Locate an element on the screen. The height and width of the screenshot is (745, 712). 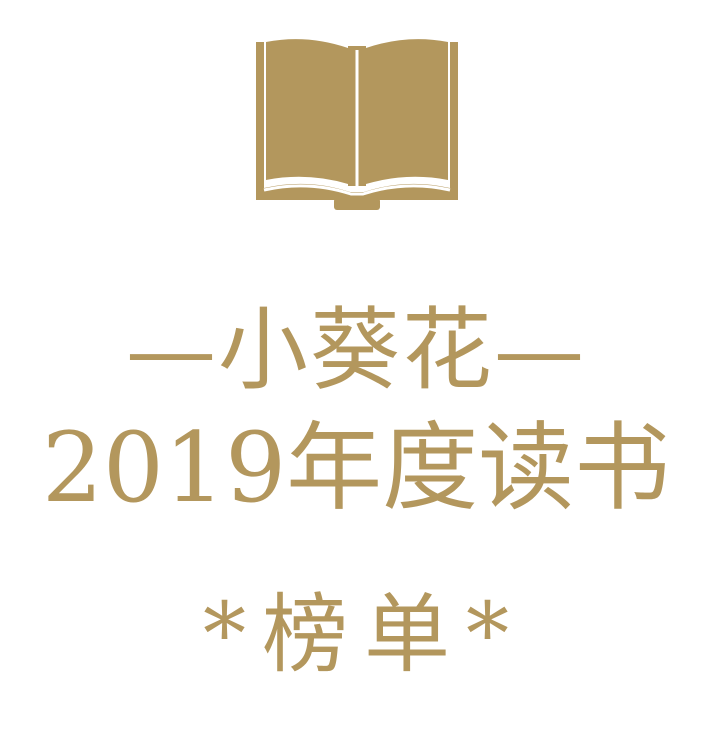
open-book-icon is located at coordinates (357, 124).